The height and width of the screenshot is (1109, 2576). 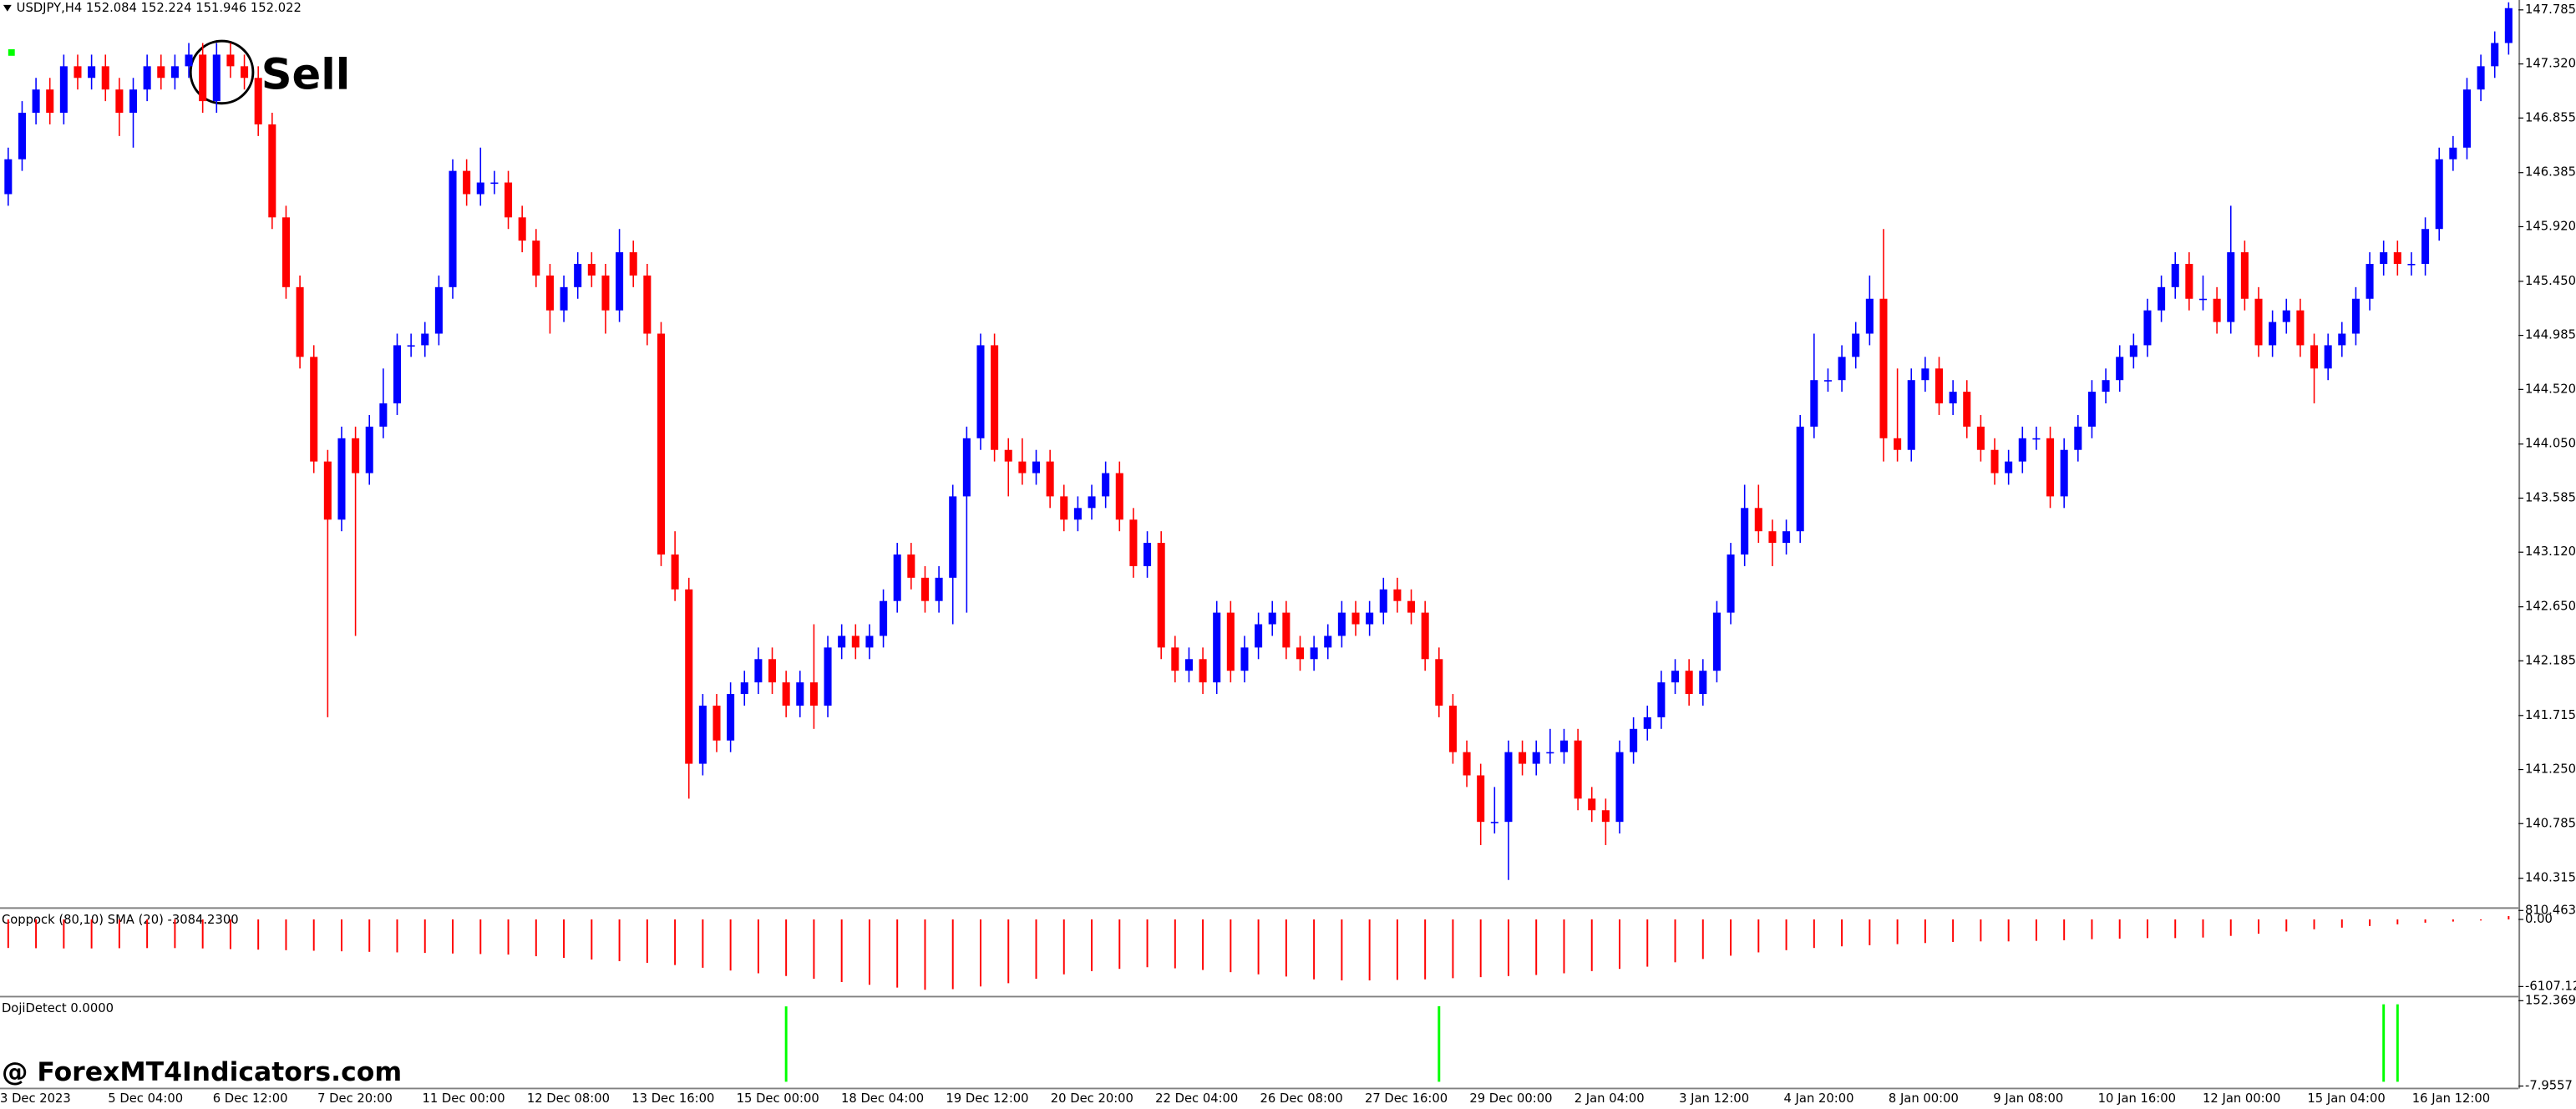 What do you see at coordinates (11, 52) in the screenshot?
I see `status-dot` at bounding box center [11, 52].